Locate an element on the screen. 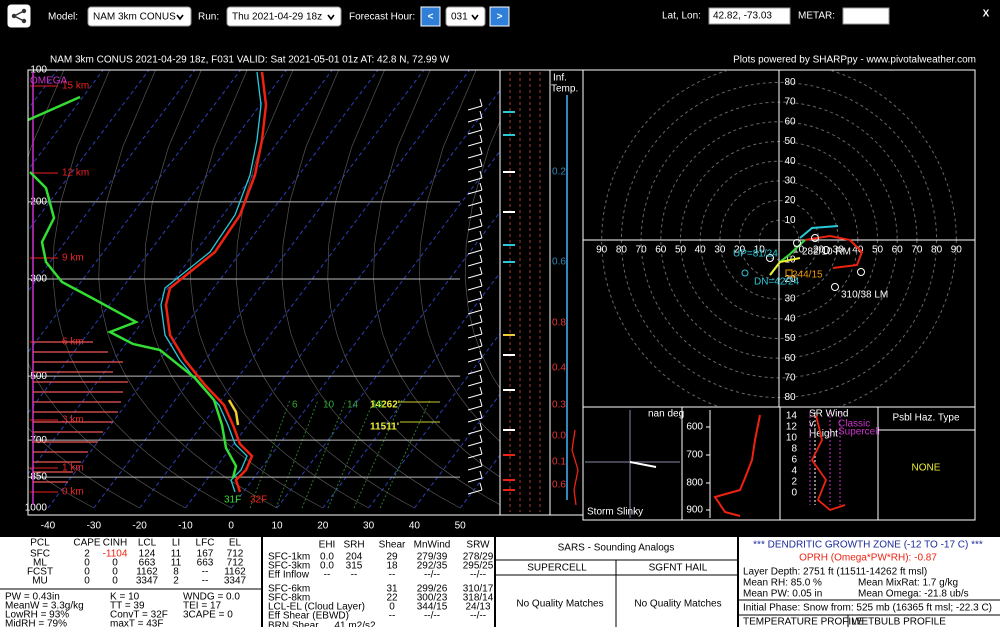 This screenshot has height=627, width=1000. inflow-label: 0.0 is located at coordinates (559, 436).